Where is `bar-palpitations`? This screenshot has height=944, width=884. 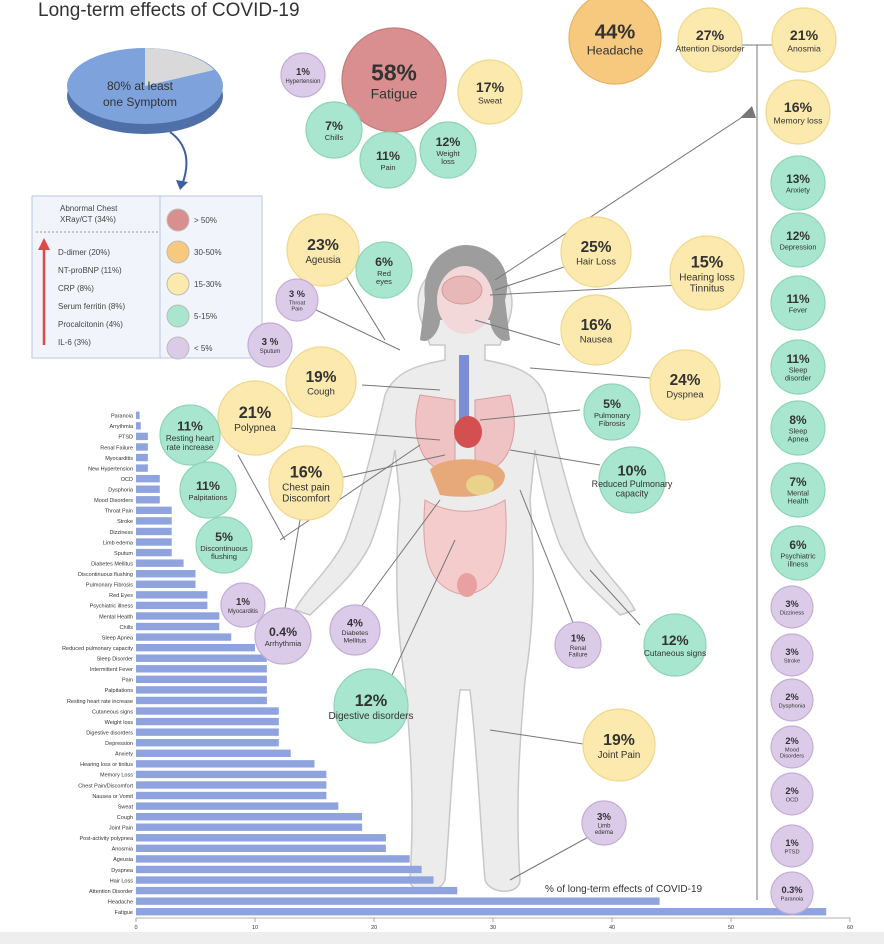
bar-palpitations is located at coordinates (201, 690).